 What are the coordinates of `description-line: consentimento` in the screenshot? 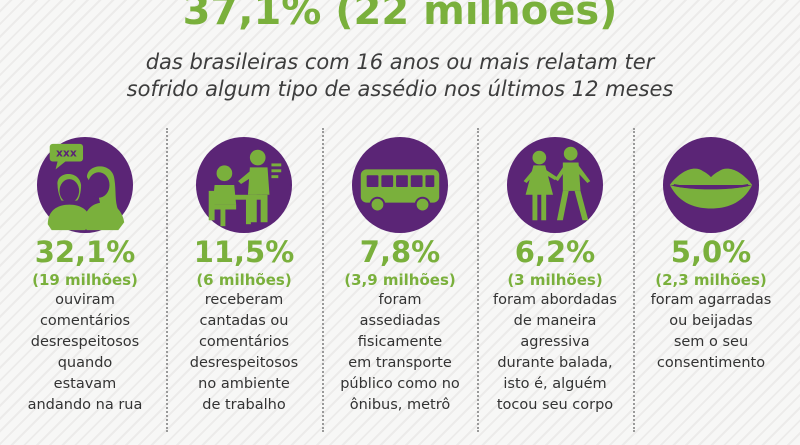 It's located at (711, 363).